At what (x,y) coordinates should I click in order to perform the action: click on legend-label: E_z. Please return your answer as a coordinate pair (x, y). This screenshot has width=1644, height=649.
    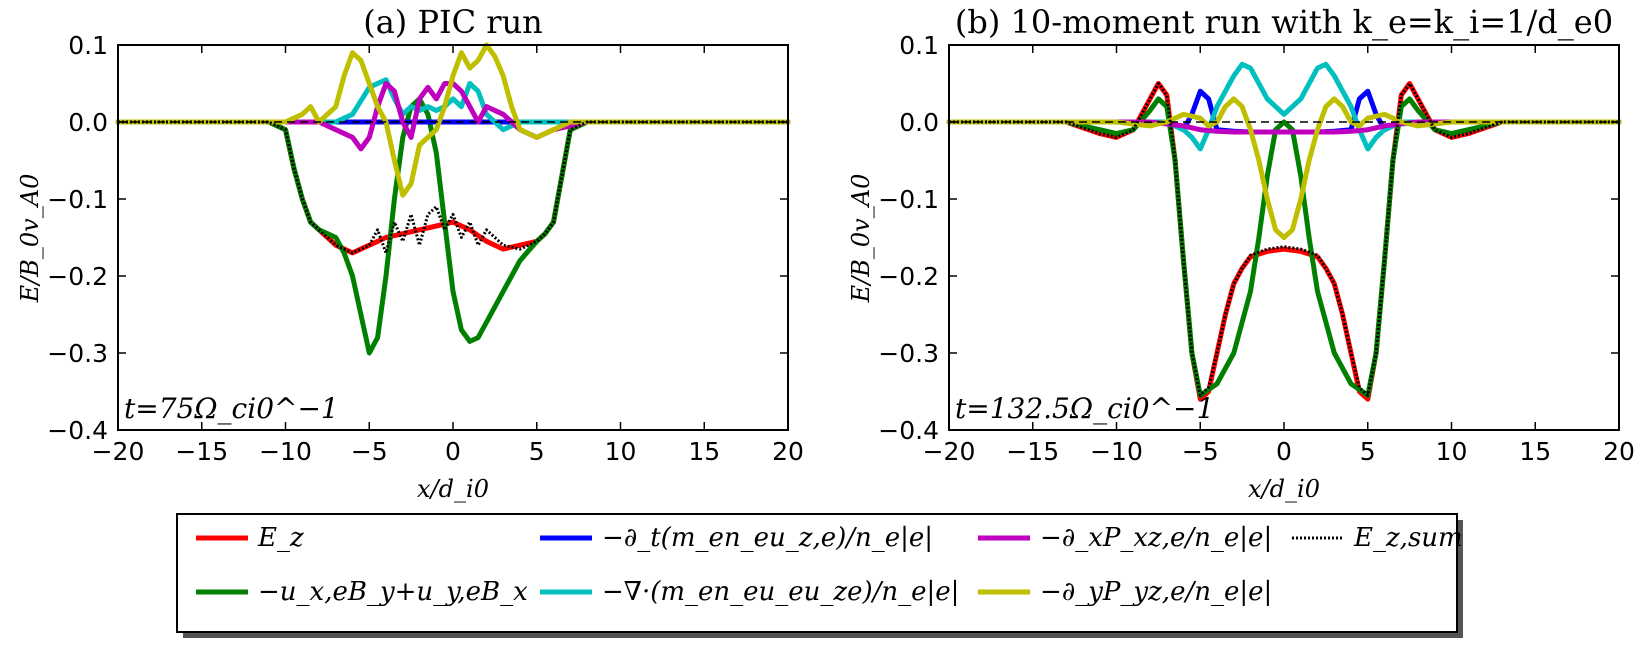
    Looking at the image, I should click on (280, 538).